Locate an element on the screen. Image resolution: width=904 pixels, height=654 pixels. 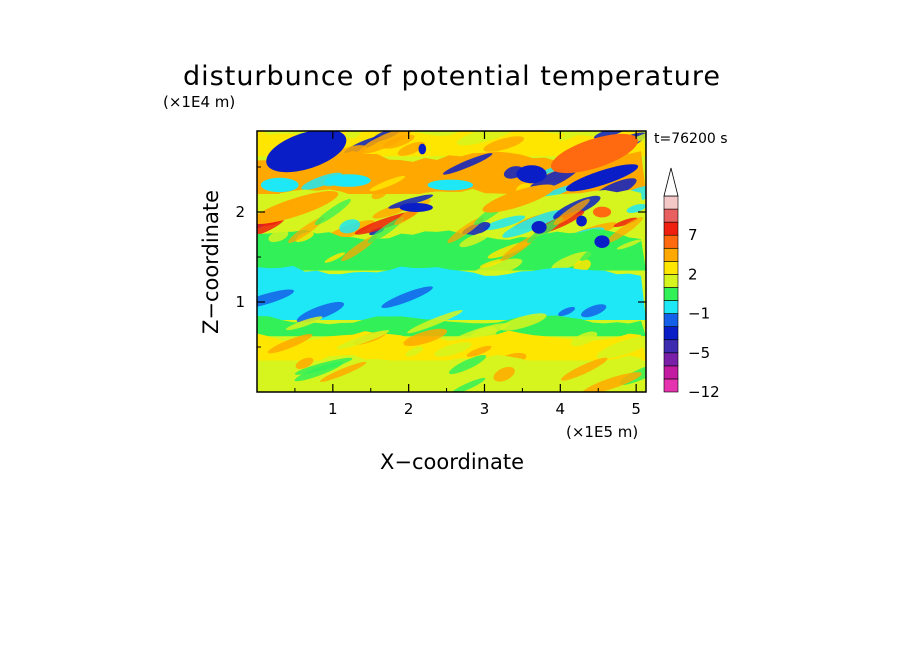
time-label: t=76200 s is located at coordinates (691, 139).